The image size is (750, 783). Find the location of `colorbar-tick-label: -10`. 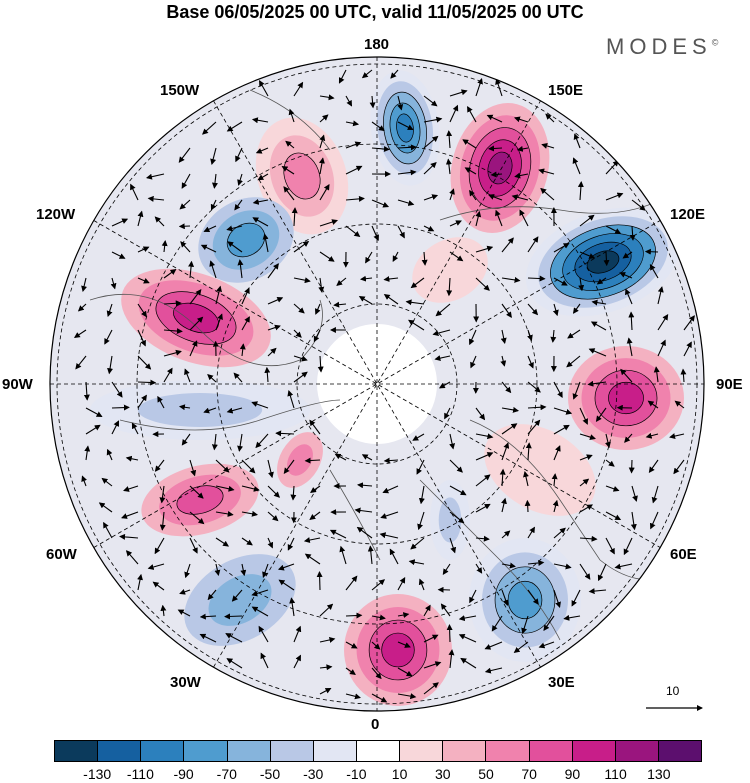

colorbar-tick-label: -10 is located at coordinates (356, 774).